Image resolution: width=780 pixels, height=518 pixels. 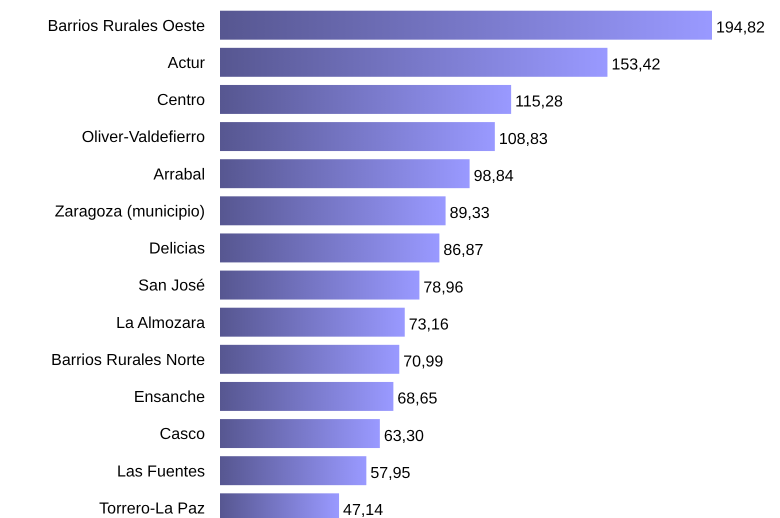 I want to click on data-label: 57,95, so click(x=390, y=473).